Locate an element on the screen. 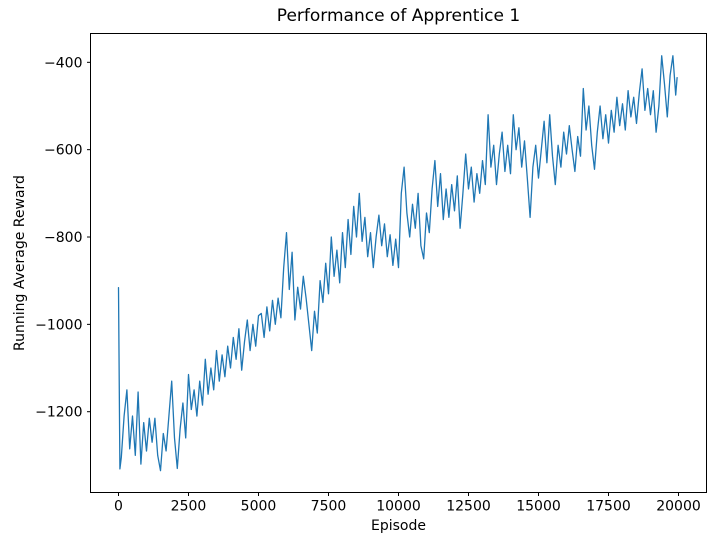  x-tick-label: 17500 is located at coordinates (608, 507).